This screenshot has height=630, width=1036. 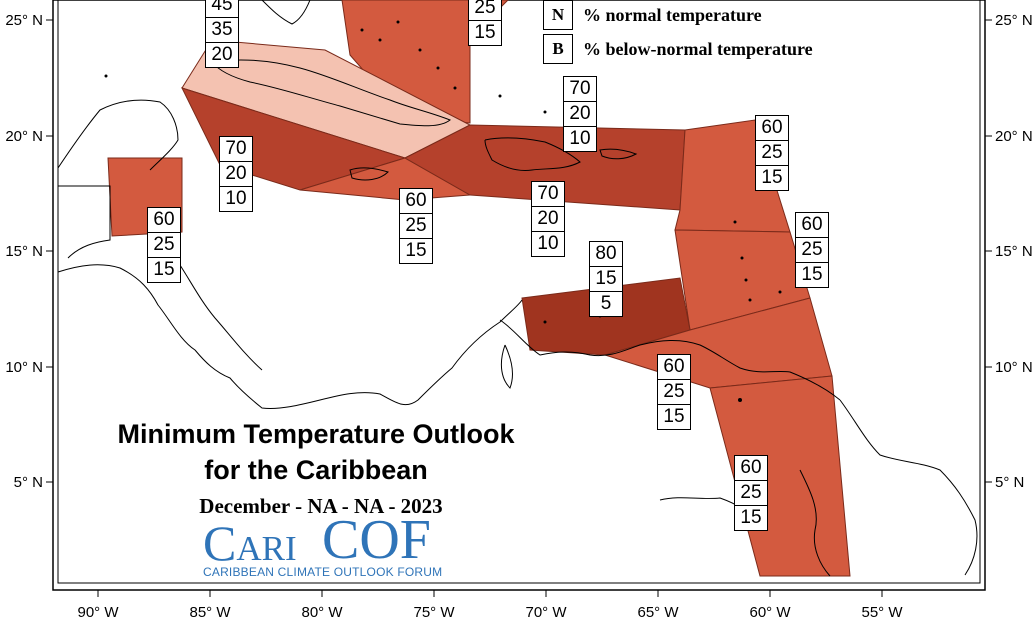 What do you see at coordinates (618, 154) in the screenshot?
I see `coast-puerto-rico` at bounding box center [618, 154].